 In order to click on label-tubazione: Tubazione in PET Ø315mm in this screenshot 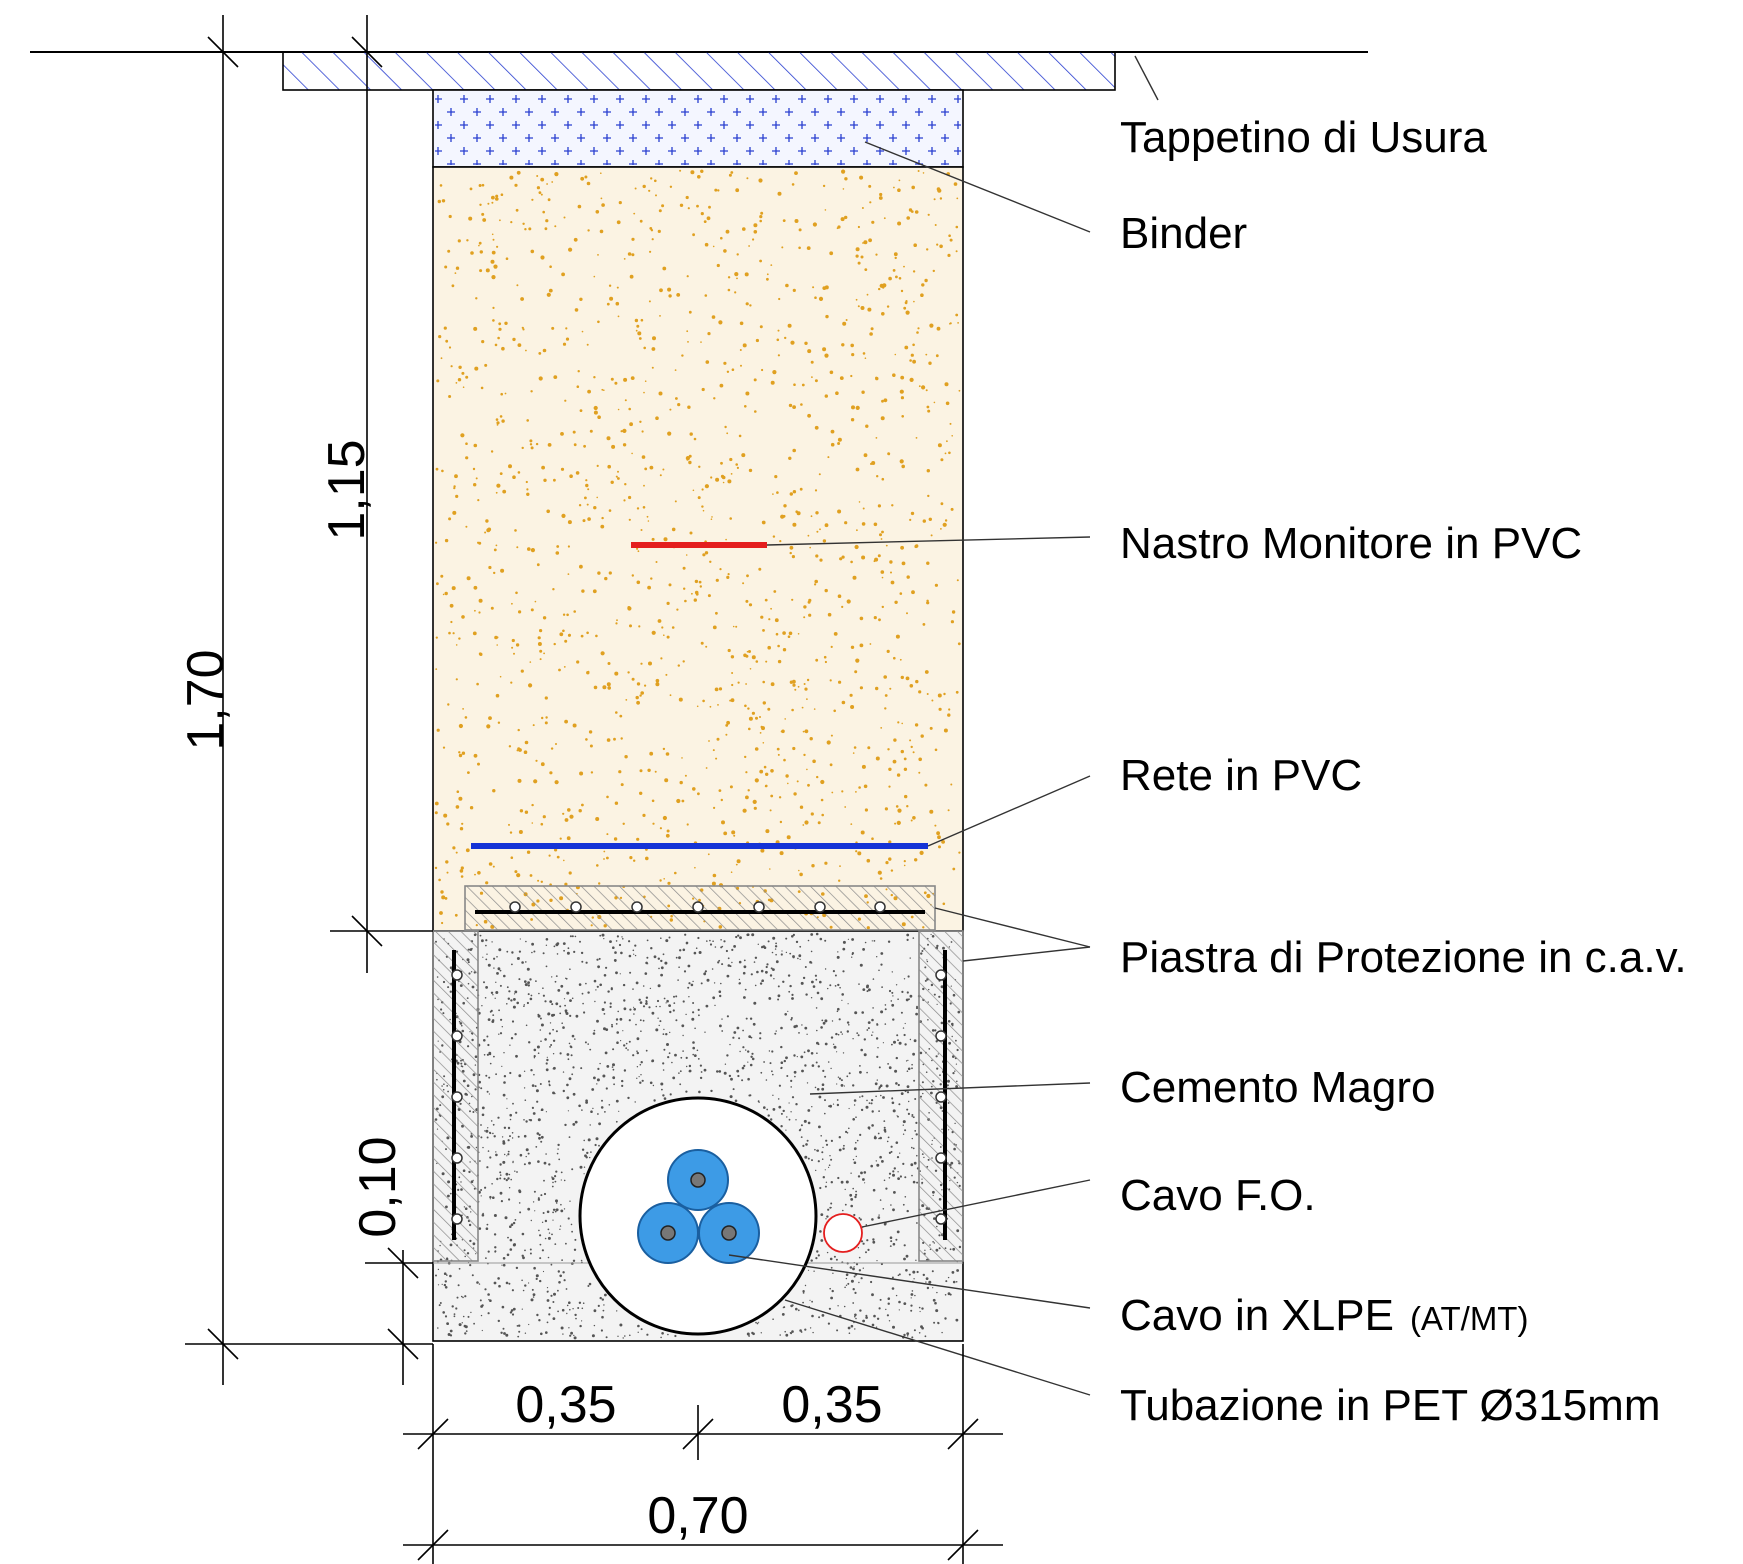, I will do `click(1390, 1405)`.